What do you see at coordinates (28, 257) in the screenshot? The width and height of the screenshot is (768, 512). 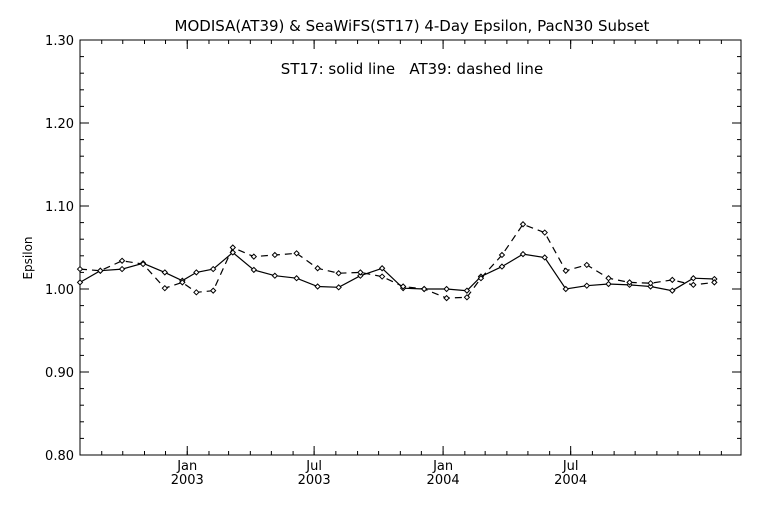 I see `y-axis-label: Epsilon` at bounding box center [28, 257].